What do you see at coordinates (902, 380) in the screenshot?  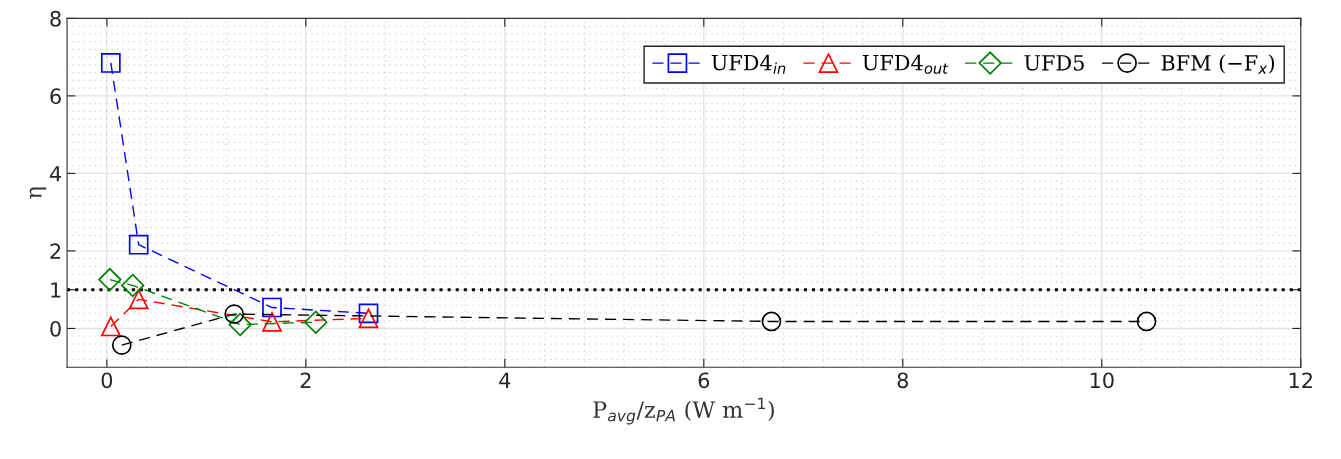 I see `x-tick-label: 8` at bounding box center [902, 380].